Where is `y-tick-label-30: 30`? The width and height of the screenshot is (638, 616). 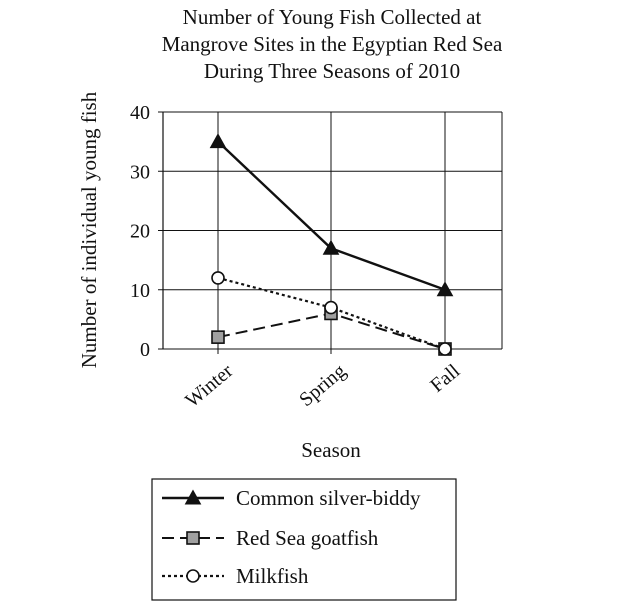 y-tick-label-30: 30 is located at coordinates (140, 172).